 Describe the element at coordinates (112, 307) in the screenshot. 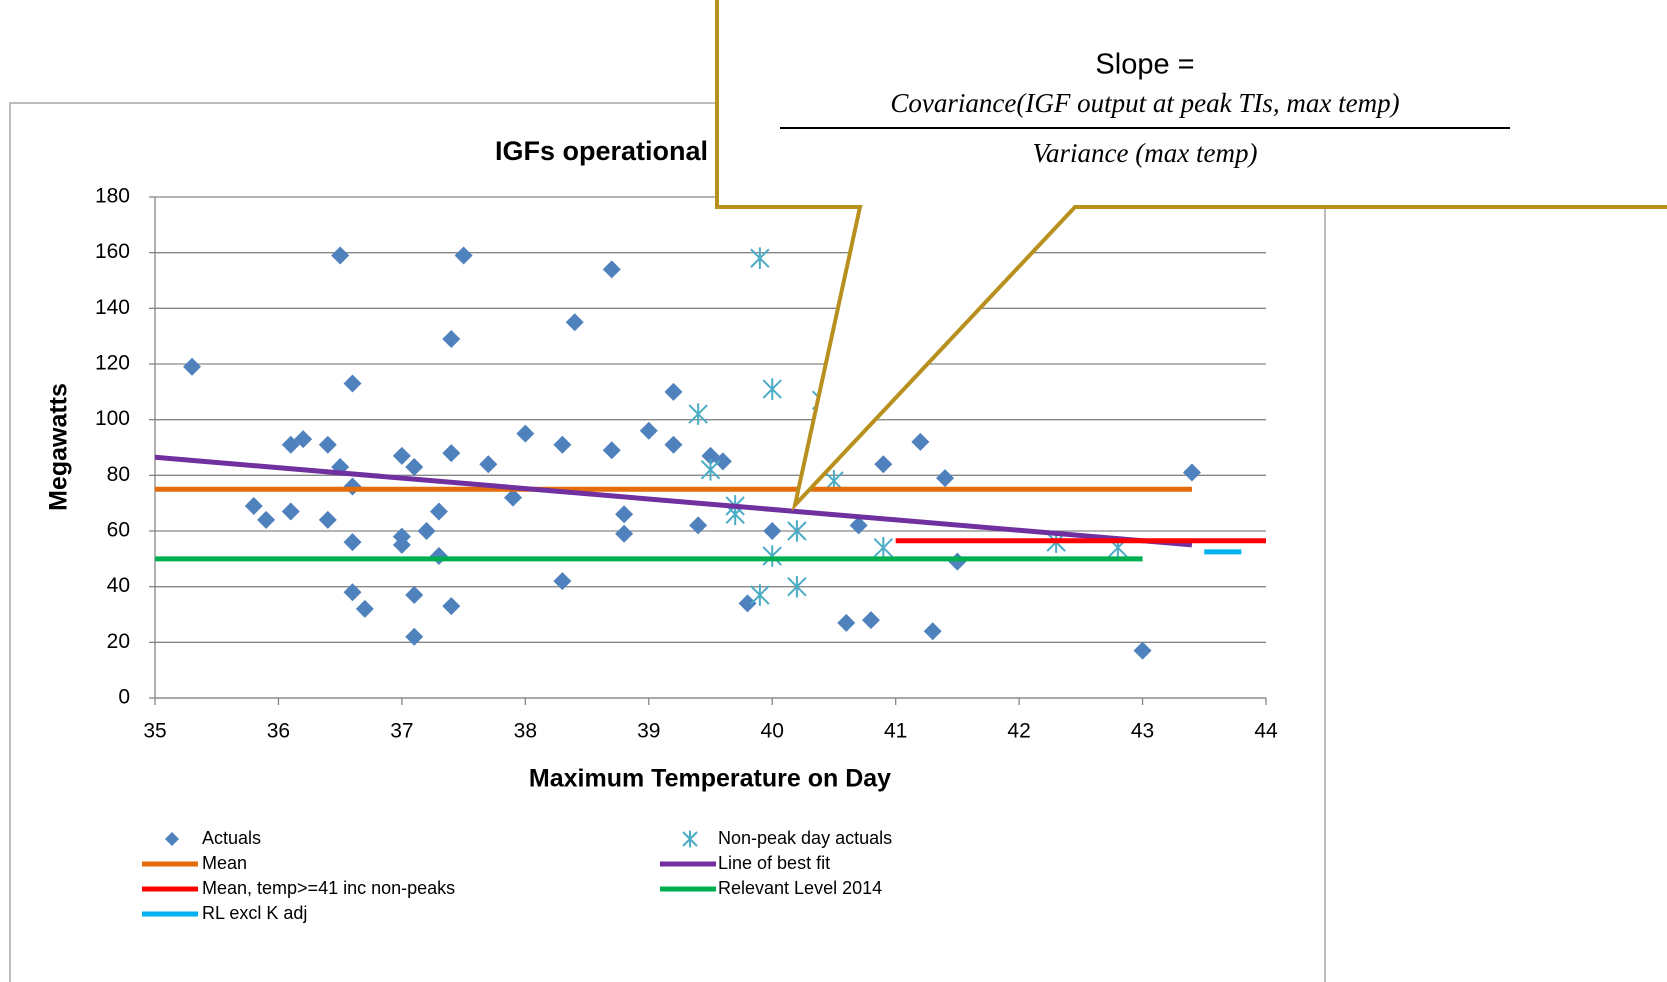

I see `y-tick-label: 140` at that location.